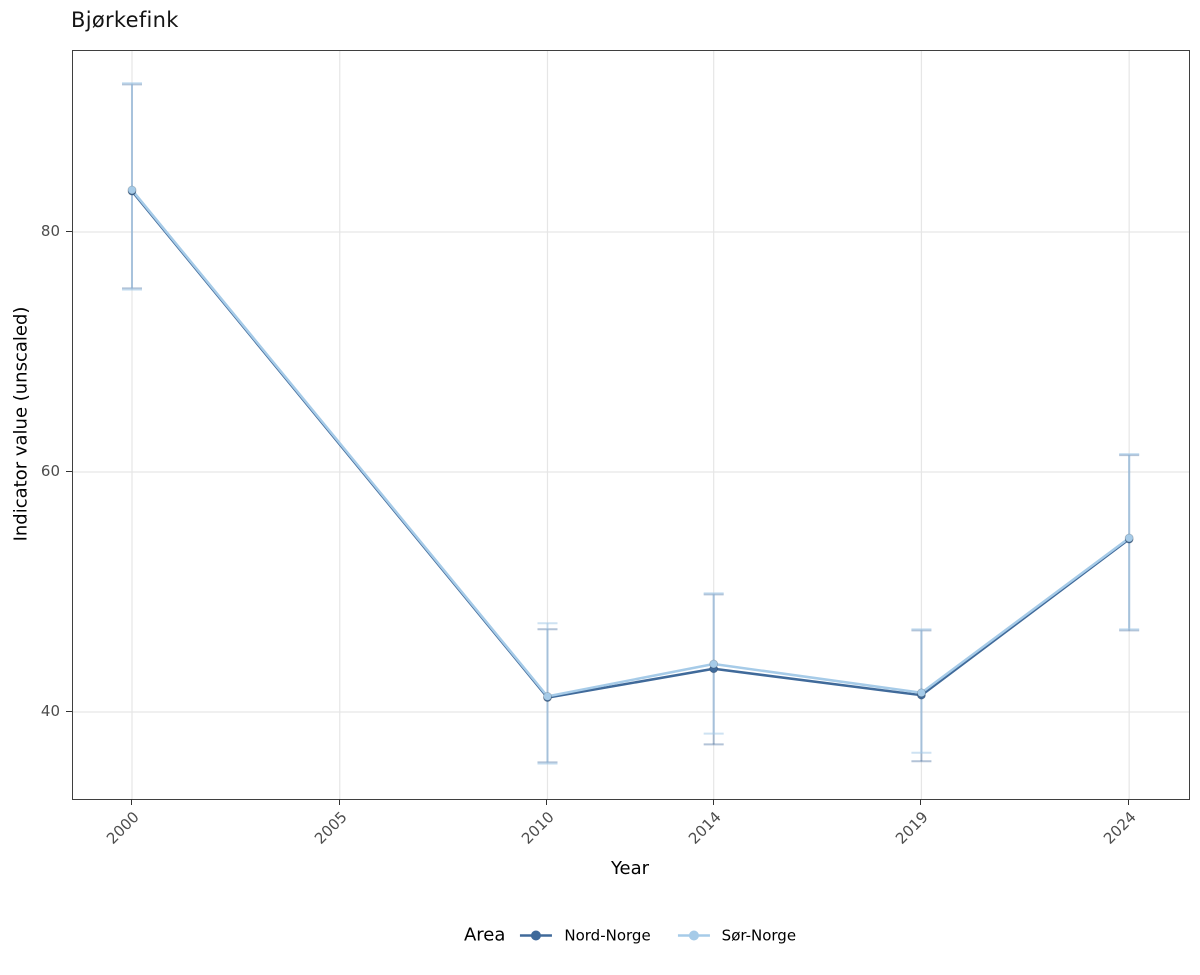 The height and width of the screenshot is (975, 1200). I want to click on x-tick-label: 2010, so click(538, 828).